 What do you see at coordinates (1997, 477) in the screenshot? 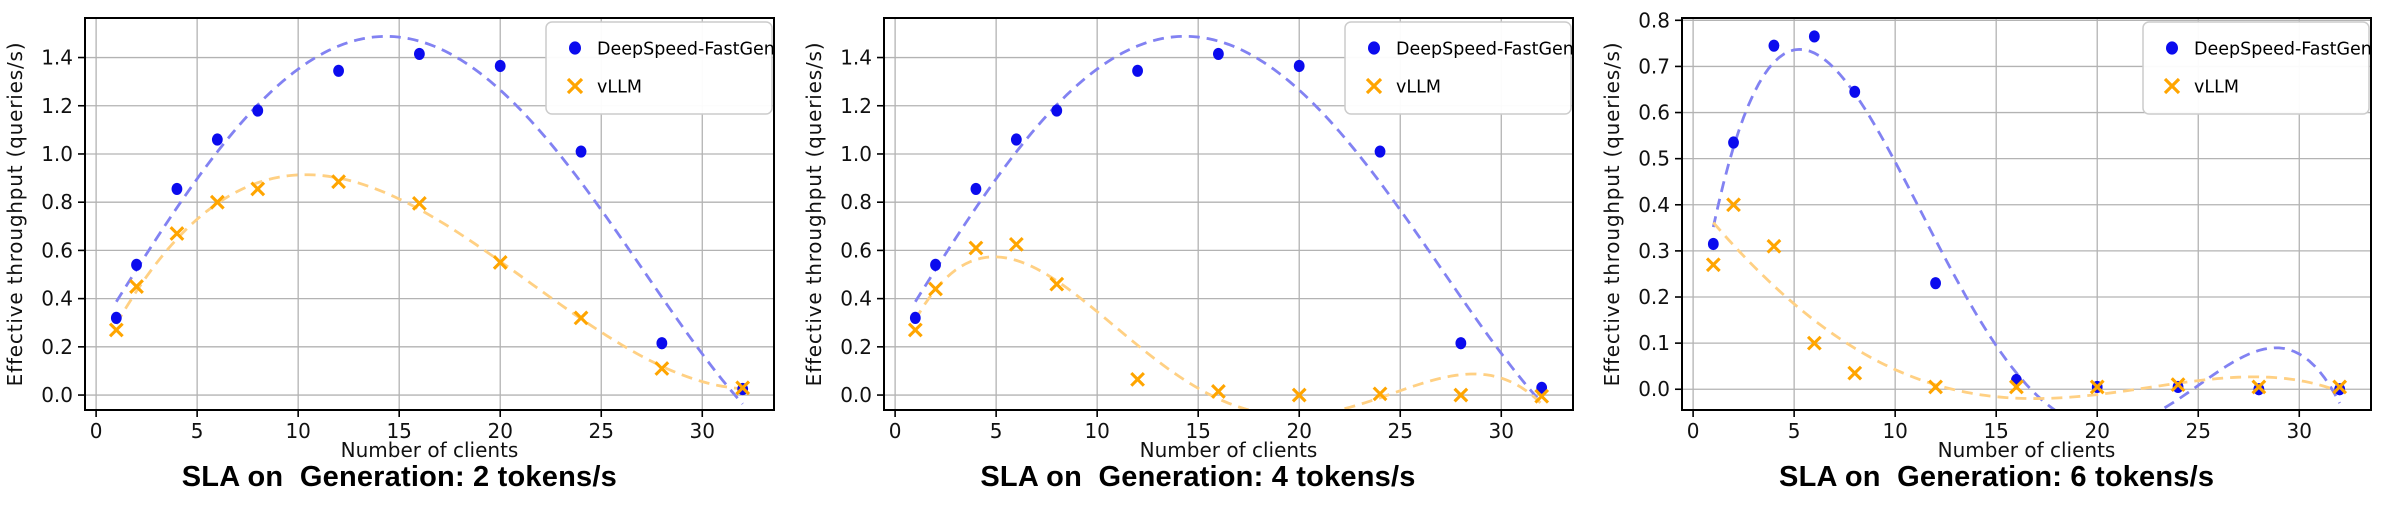
I see `chart-title: SLA on Generation: 6 tokens/s` at bounding box center [1997, 477].